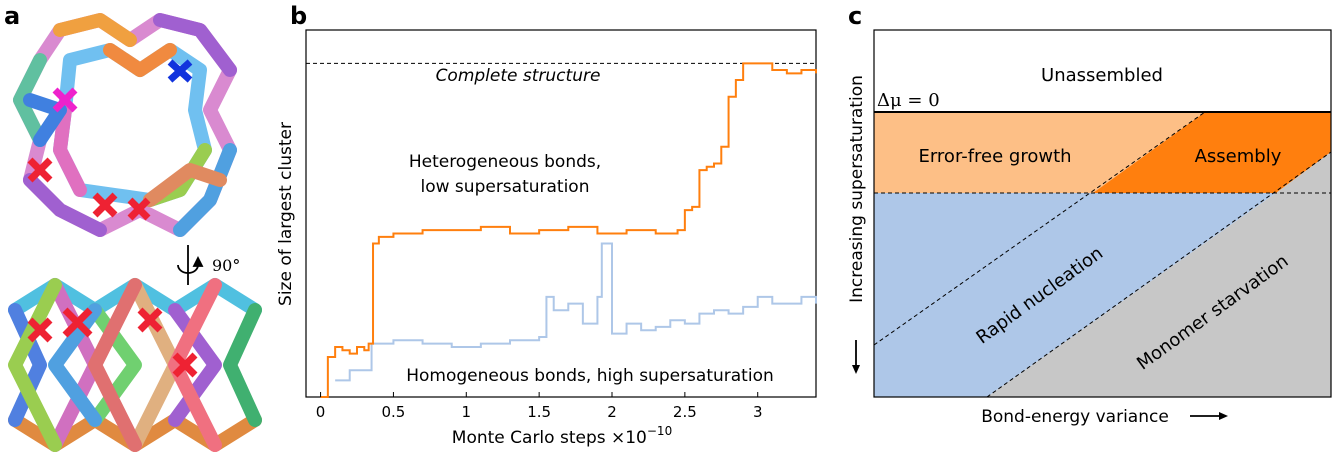 The image size is (1341, 452). I want to click on region-unassembled, so click(1102, 71).